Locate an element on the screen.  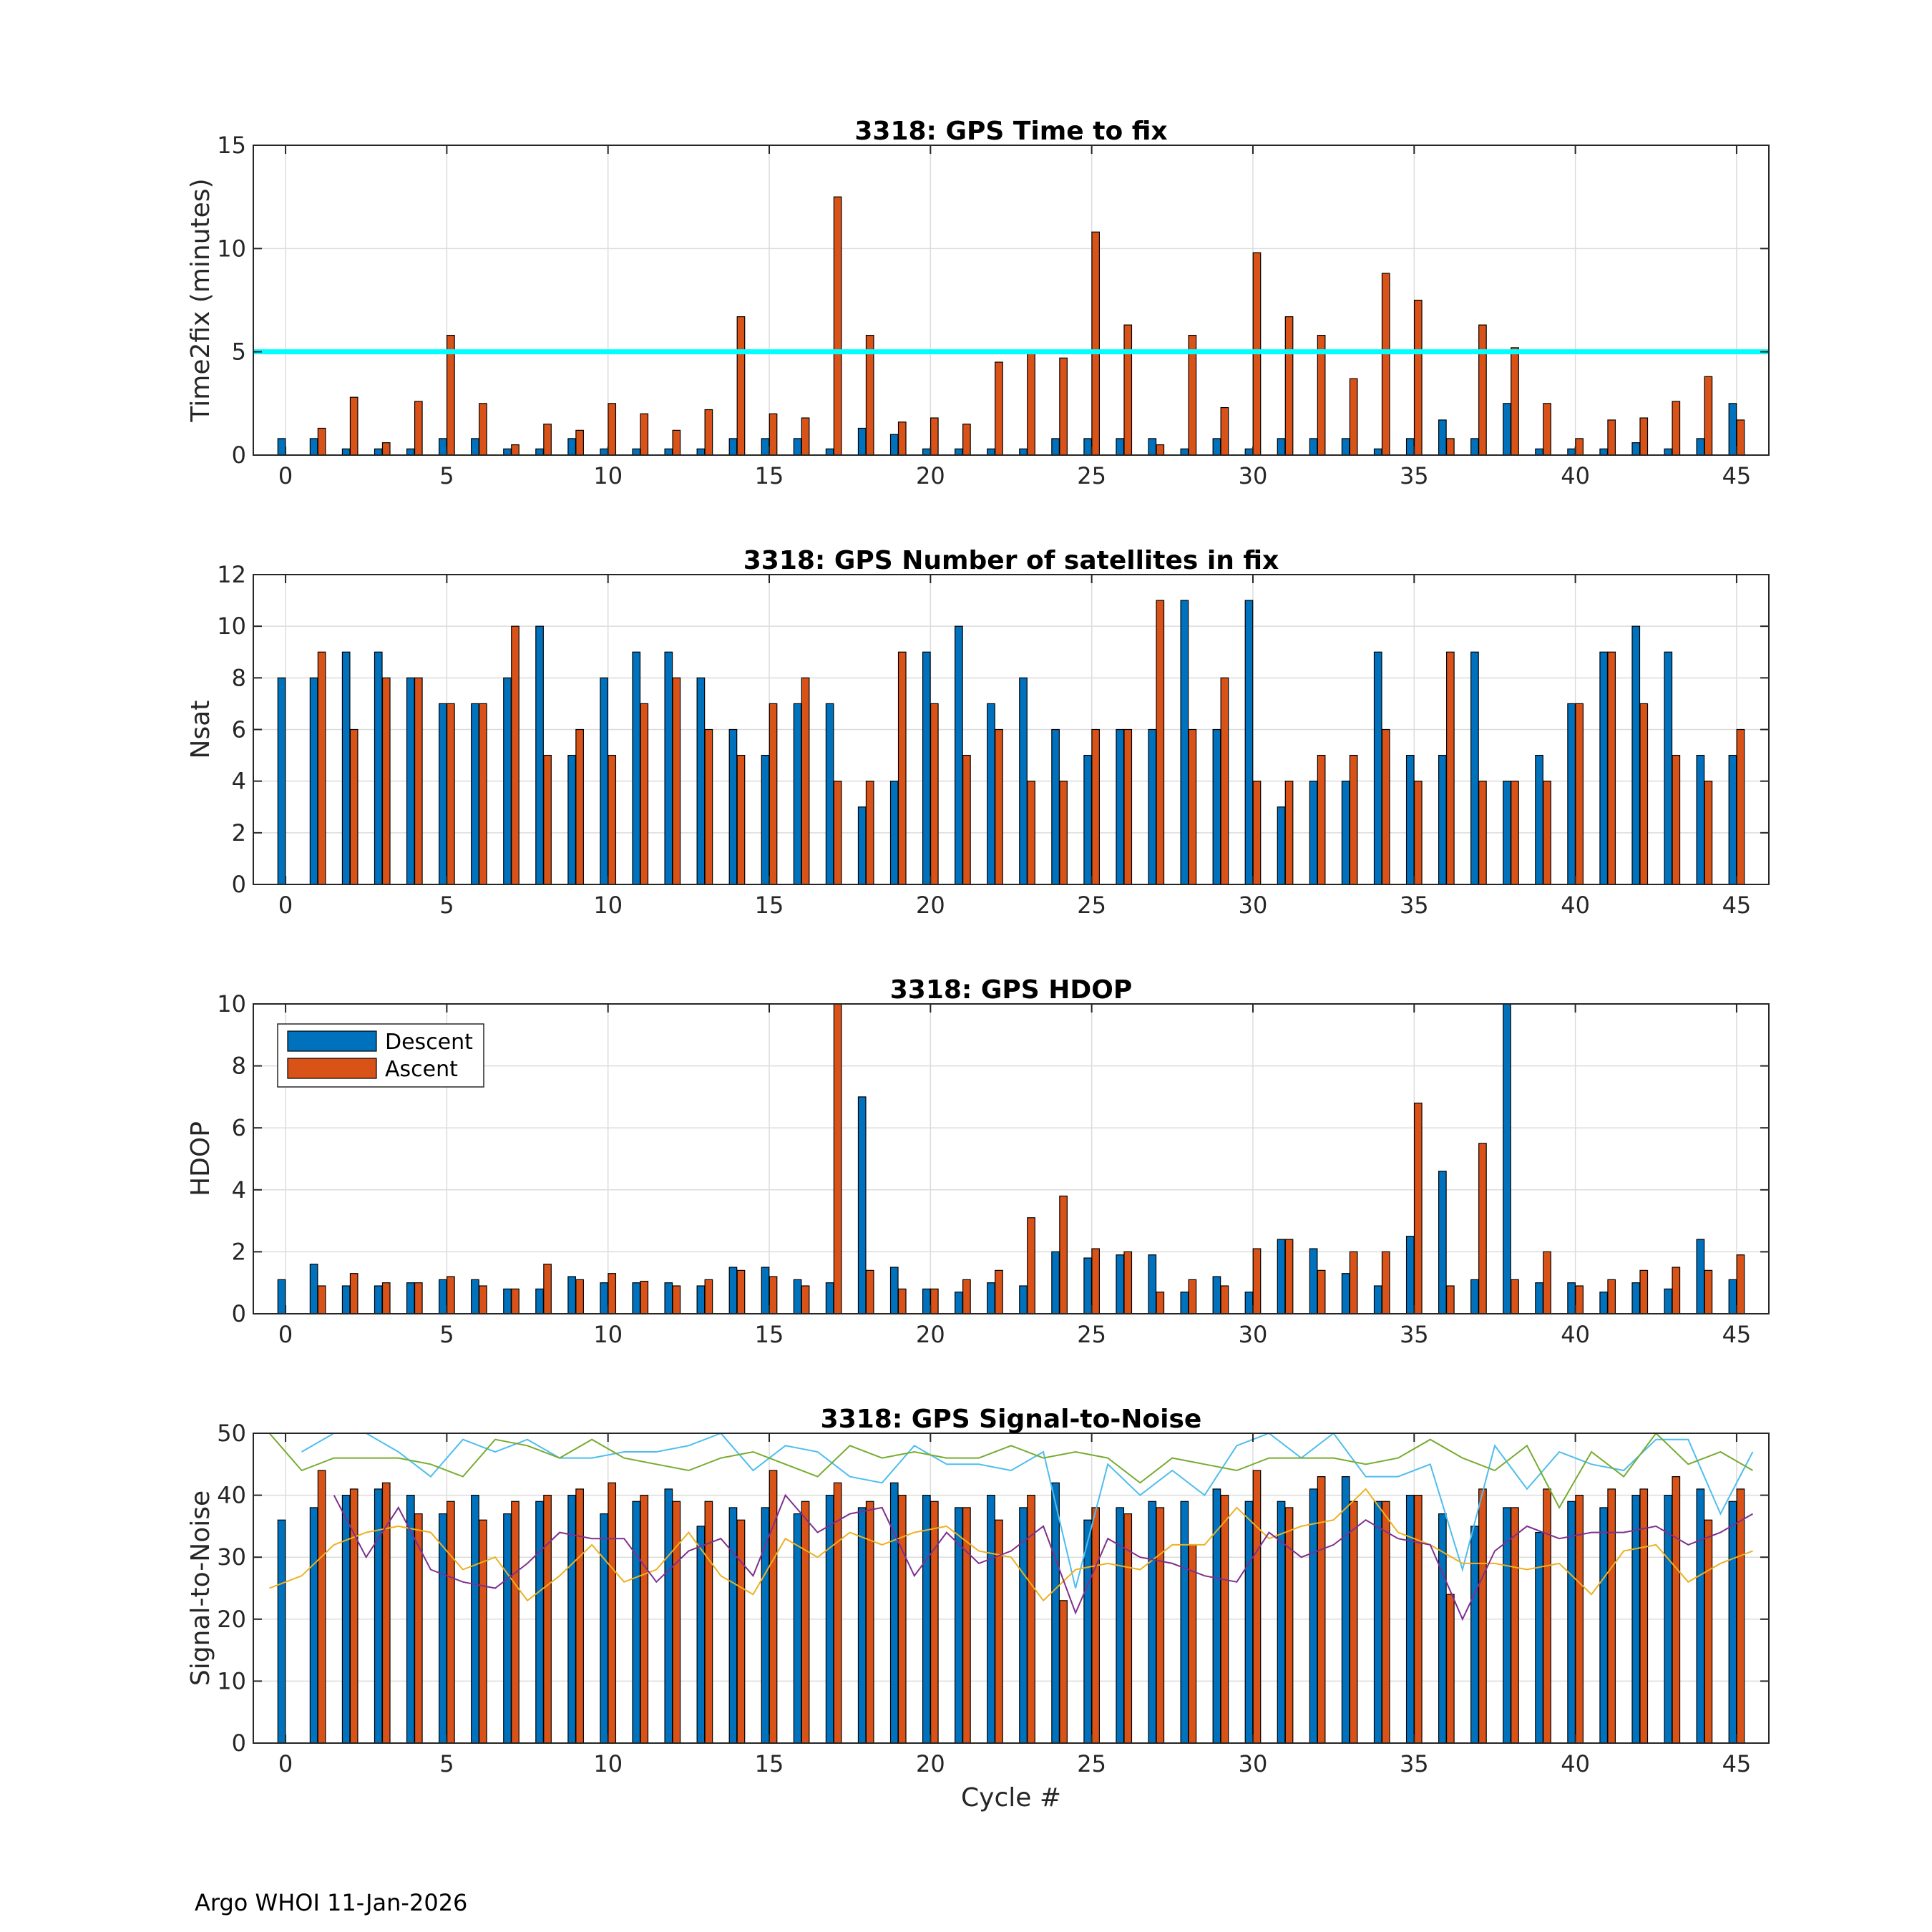
y-tick-label: 15 is located at coordinates (231, 145).